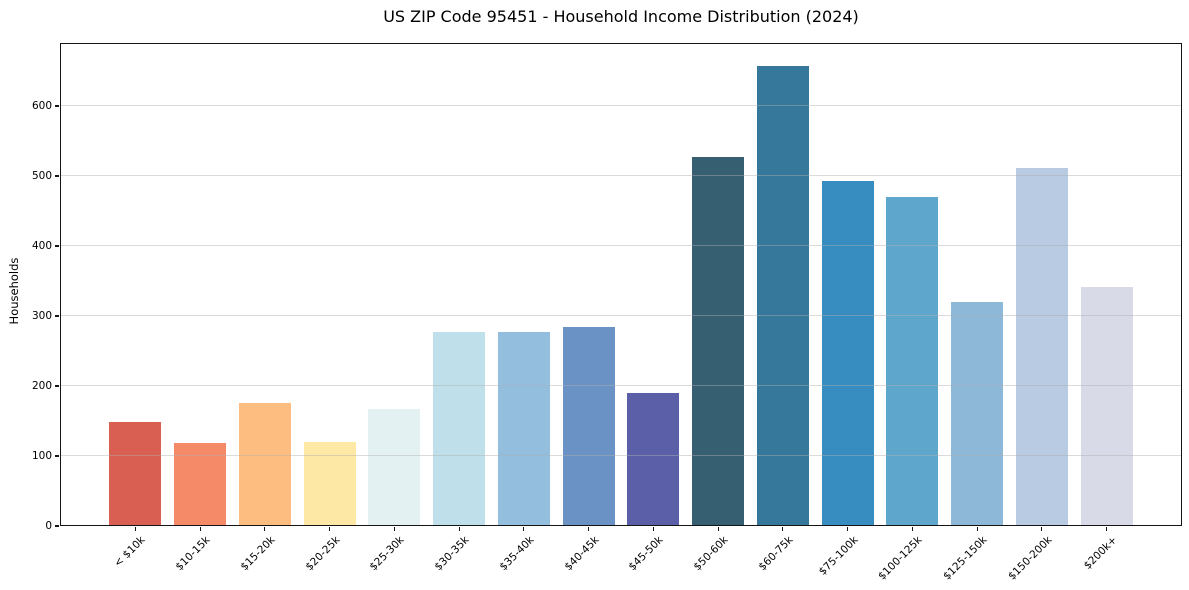 This screenshot has width=1189, height=590. I want to click on x-tick-$100-125k, so click(912, 529).